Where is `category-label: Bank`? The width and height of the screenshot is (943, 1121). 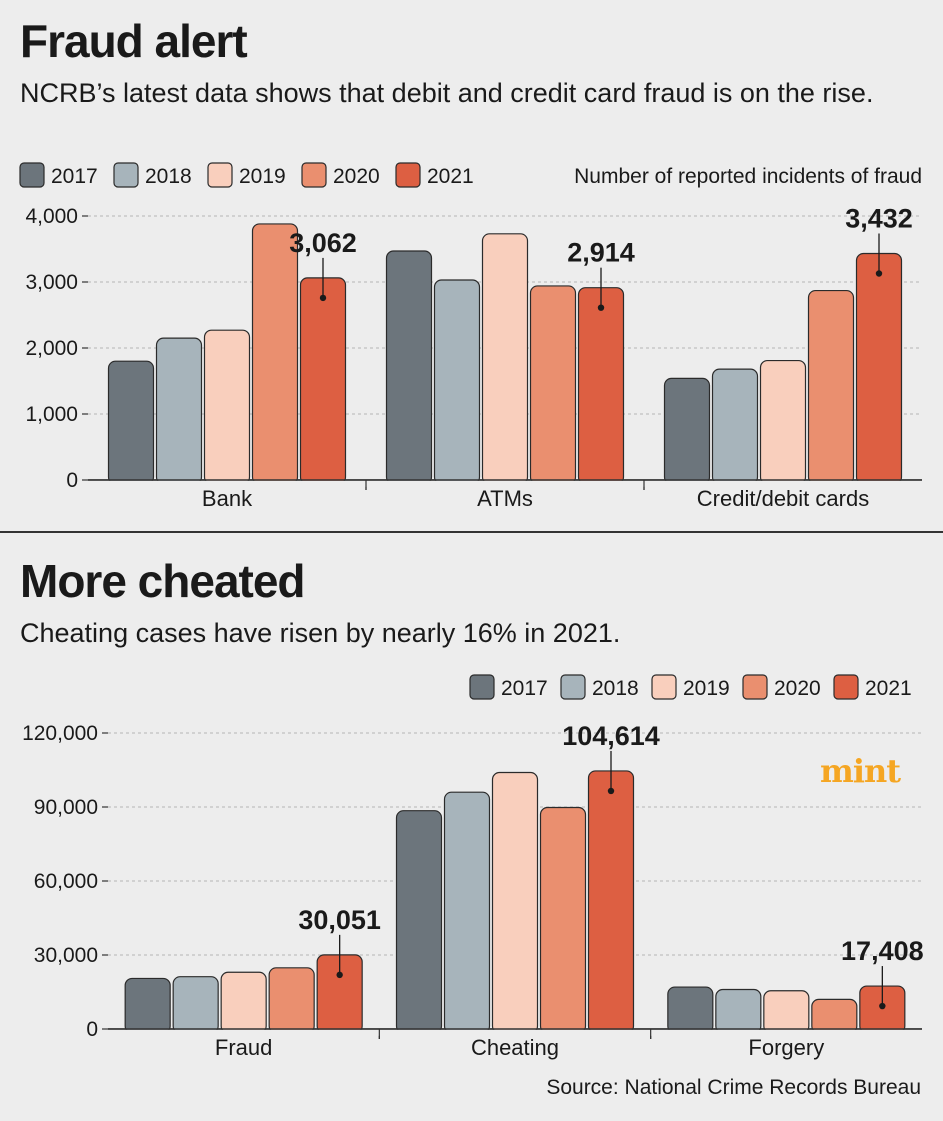
category-label: Bank is located at coordinates (227, 498).